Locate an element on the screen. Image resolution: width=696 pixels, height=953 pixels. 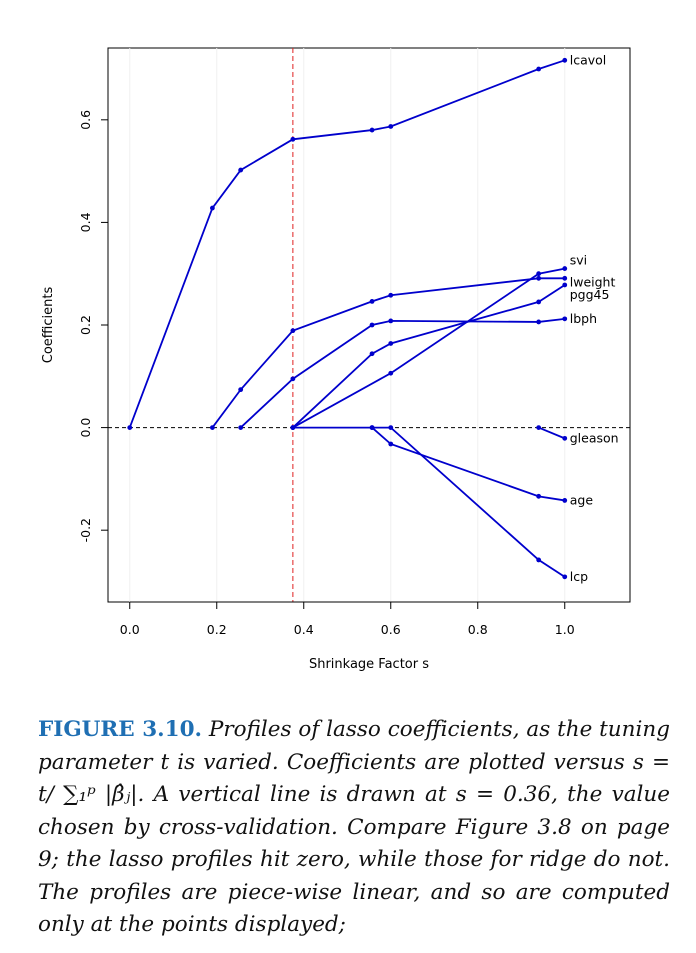
series-line-svi is located at coordinates (428, 348).